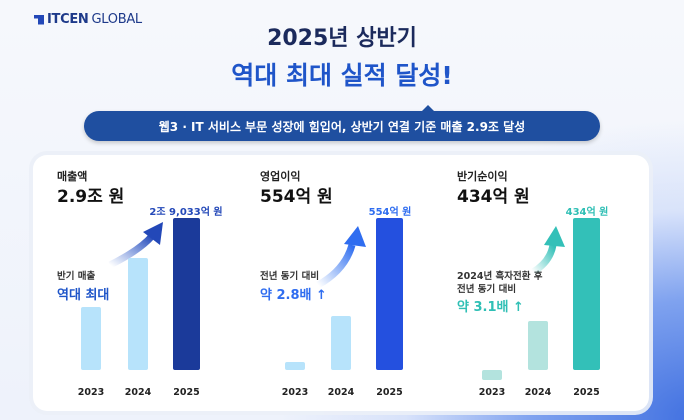 The height and width of the screenshot is (420, 684). I want to click on revenue-headline: 2.9조 원, so click(91, 197).